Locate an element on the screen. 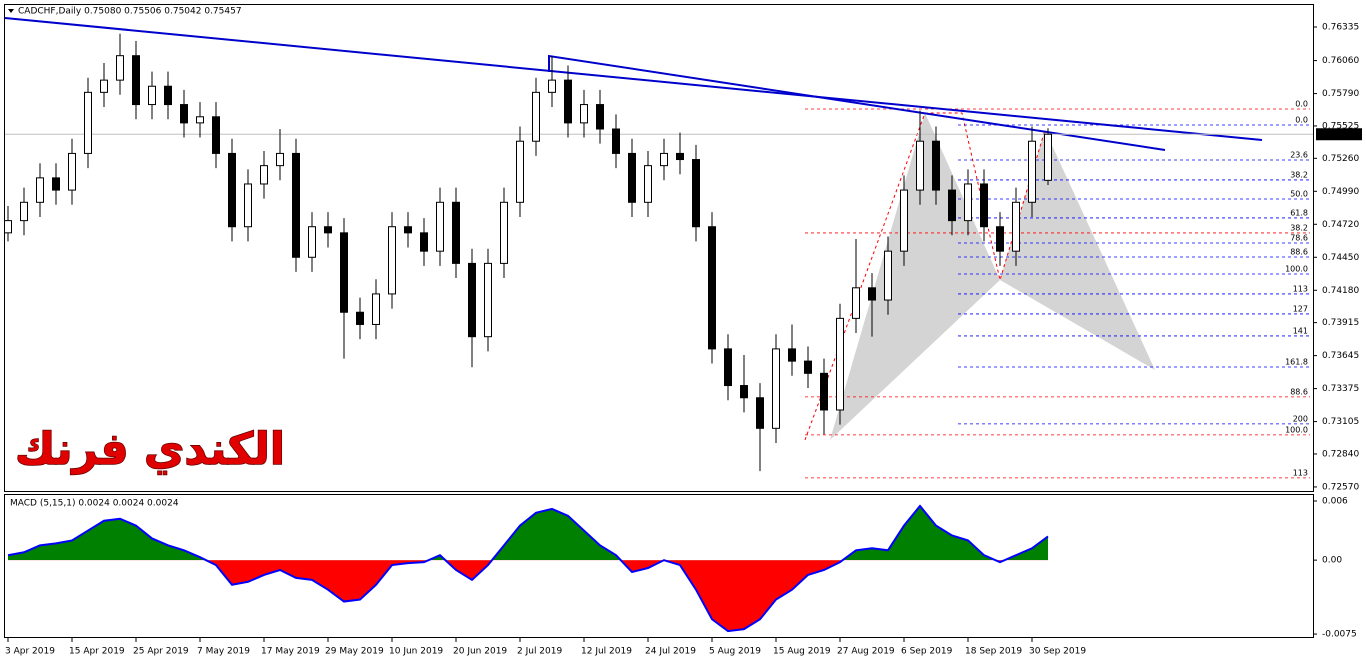  y-tick-label: 0.76060 is located at coordinates (1340, 61).